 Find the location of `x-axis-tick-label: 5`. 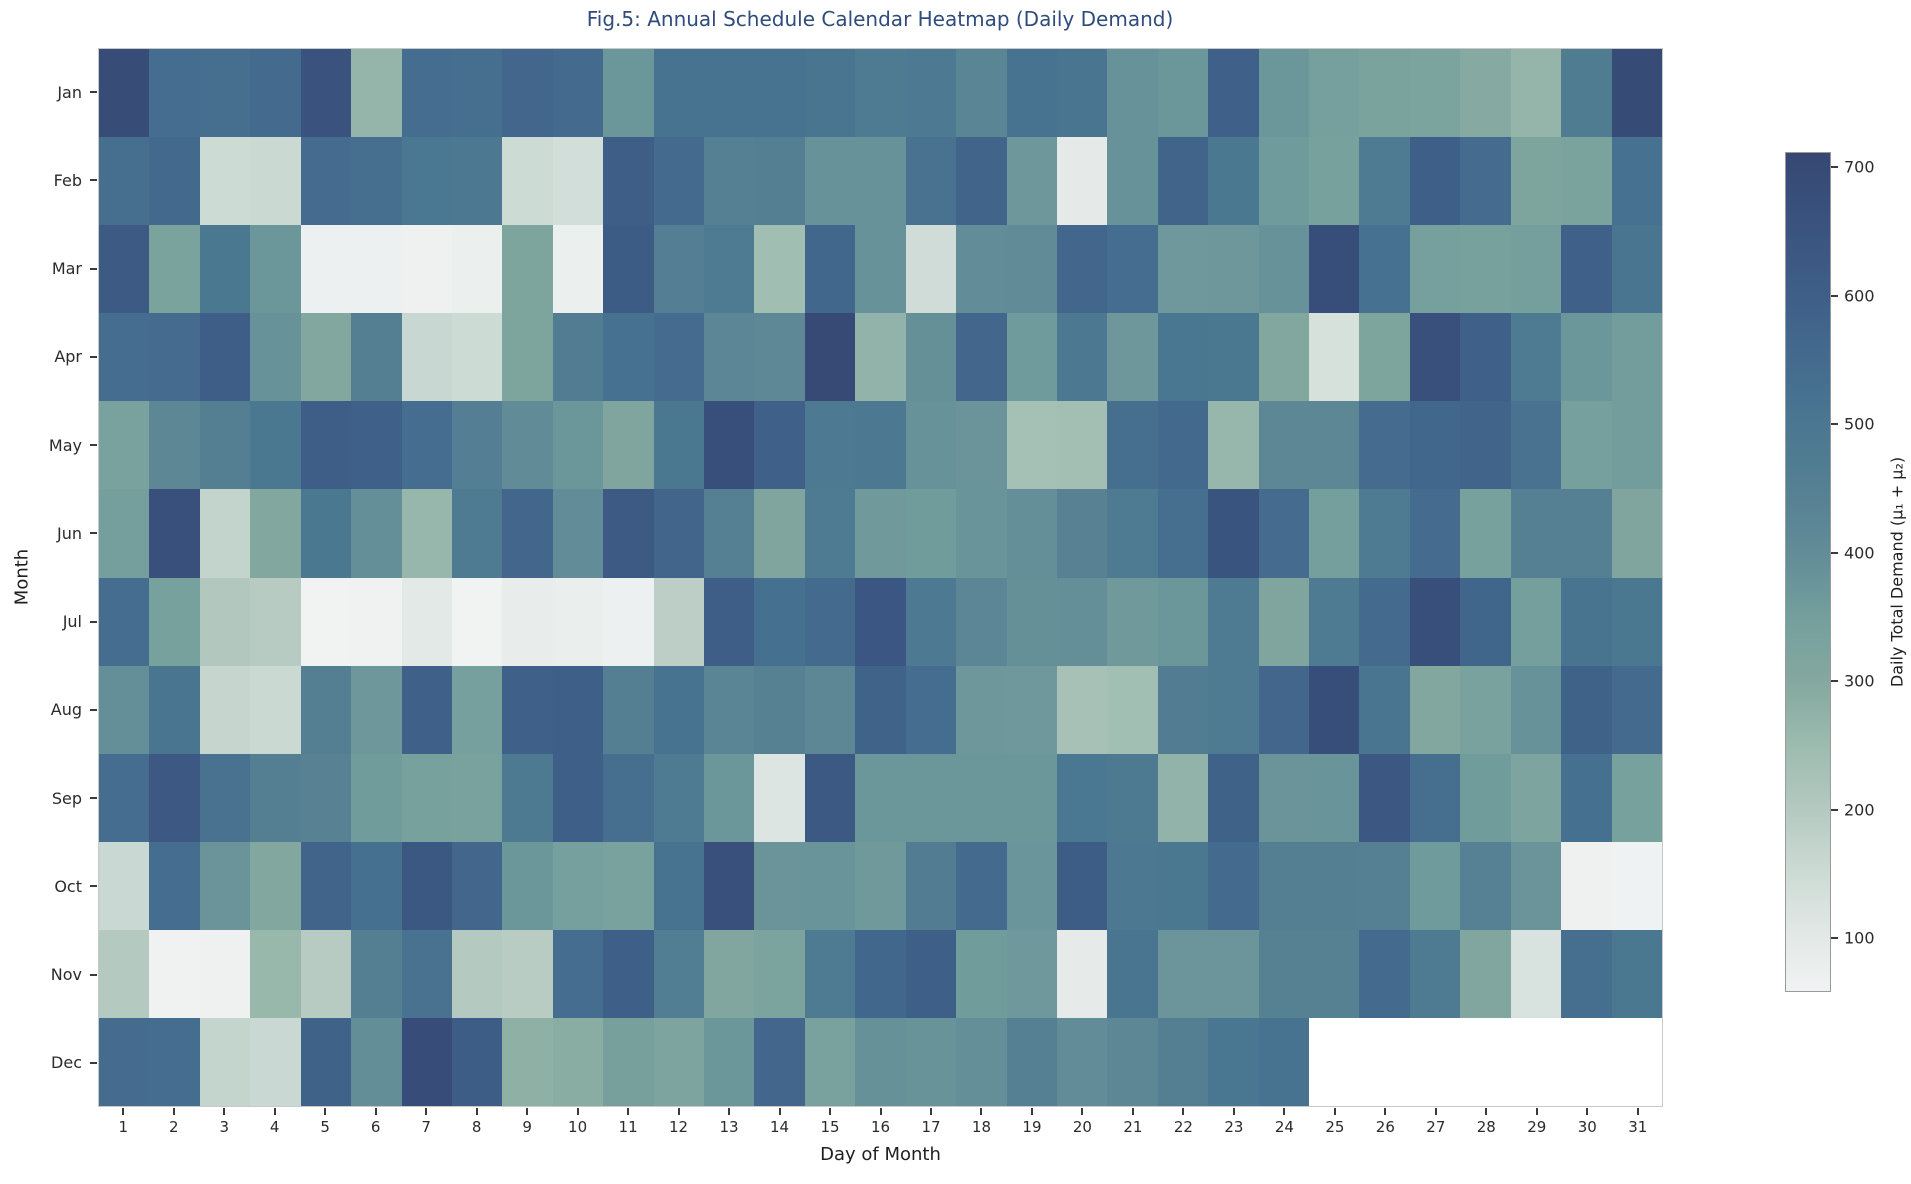

x-axis-tick-label: 5 is located at coordinates (325, 1127).